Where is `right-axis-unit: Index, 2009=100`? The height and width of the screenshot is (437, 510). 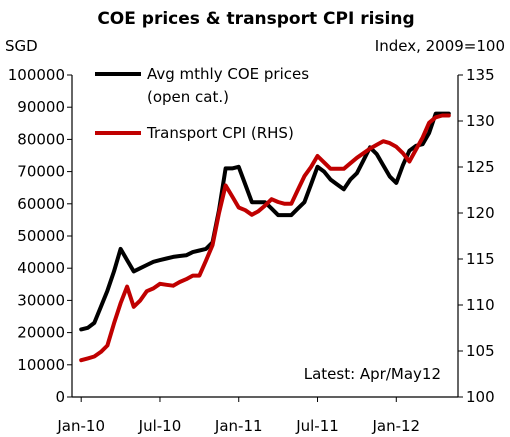 right-axis-unit: Index, 2009=100 is located at coordinates (440, 46).